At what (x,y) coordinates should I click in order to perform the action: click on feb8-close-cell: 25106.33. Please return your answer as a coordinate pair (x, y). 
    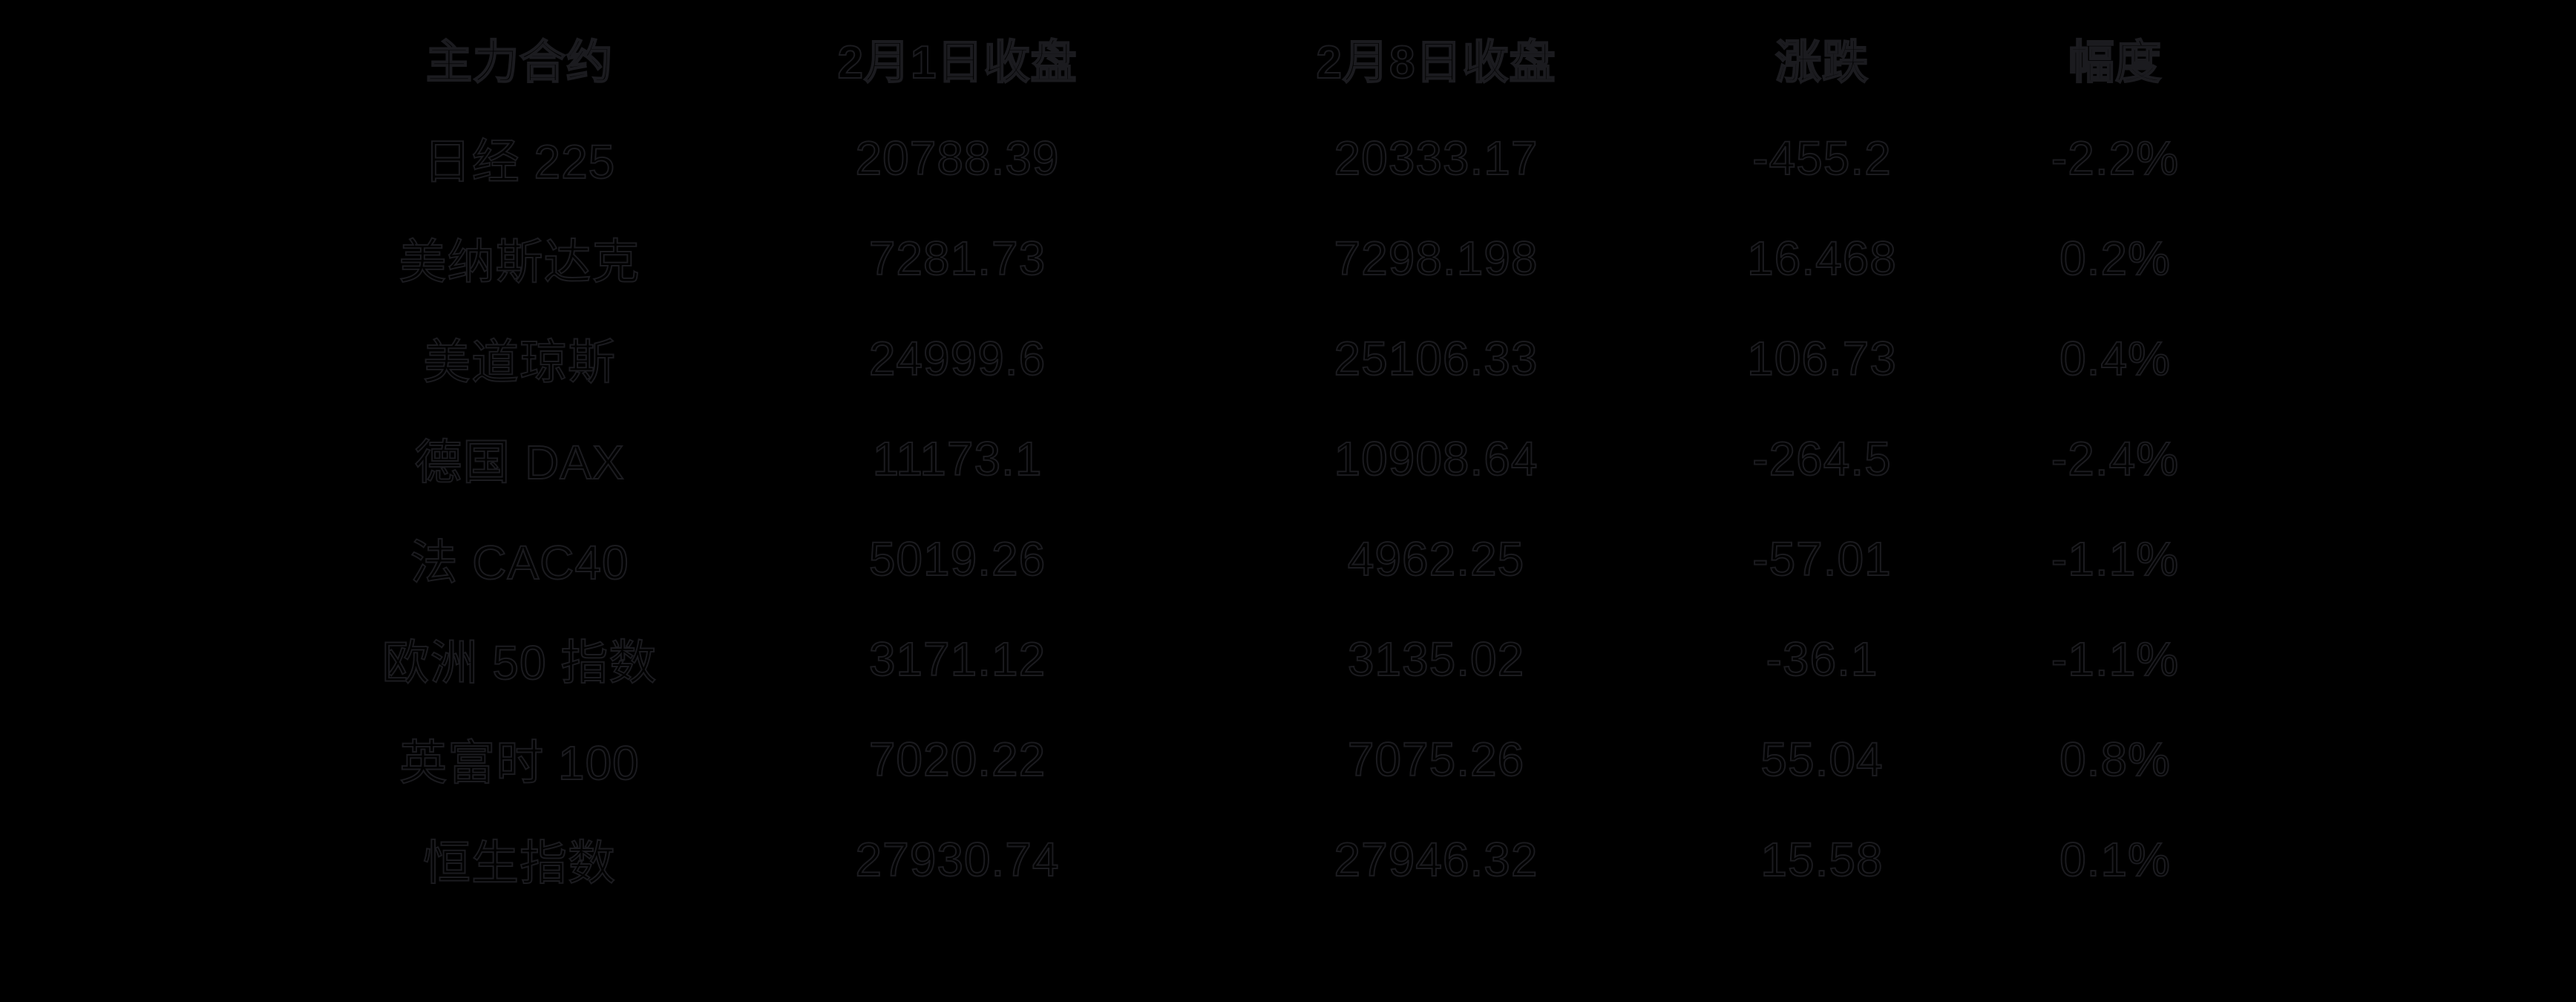
    Looking at the image, I should click on (1436, 358).